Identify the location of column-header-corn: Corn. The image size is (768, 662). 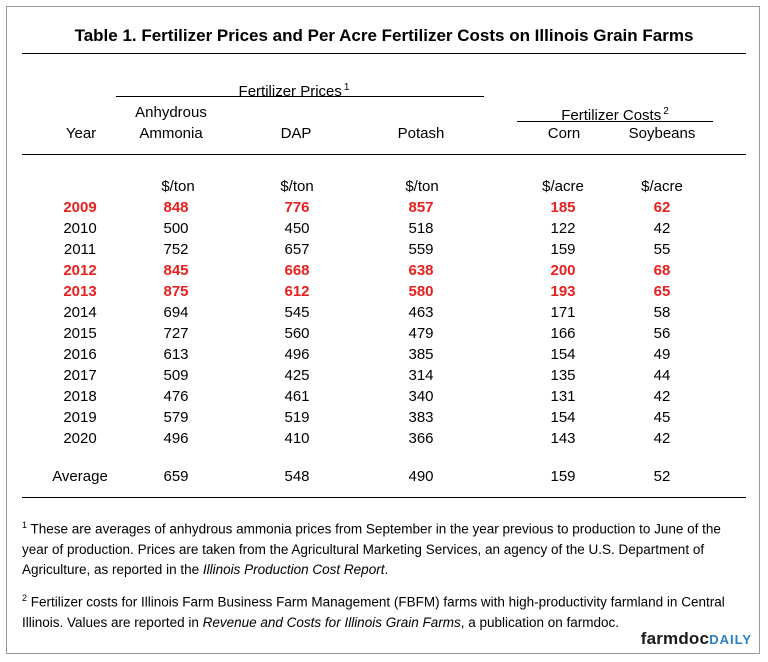
(564, 133).